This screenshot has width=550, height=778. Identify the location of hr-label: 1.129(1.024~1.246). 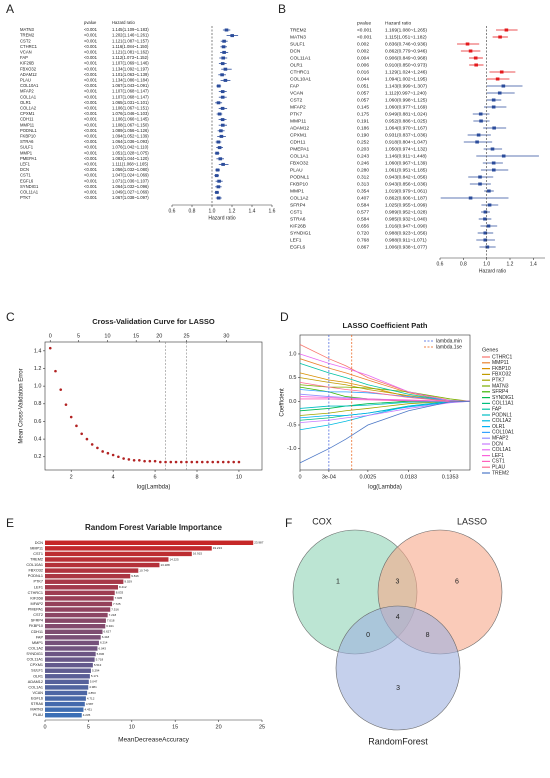
(406, 72).